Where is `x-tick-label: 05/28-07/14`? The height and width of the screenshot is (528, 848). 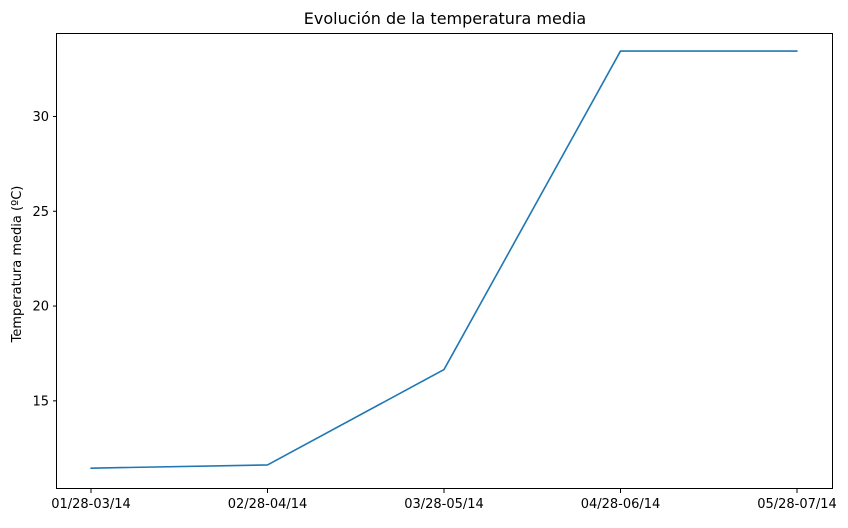 x-tick-label: 05/28-07/14 is located at coordinates (797, 504).